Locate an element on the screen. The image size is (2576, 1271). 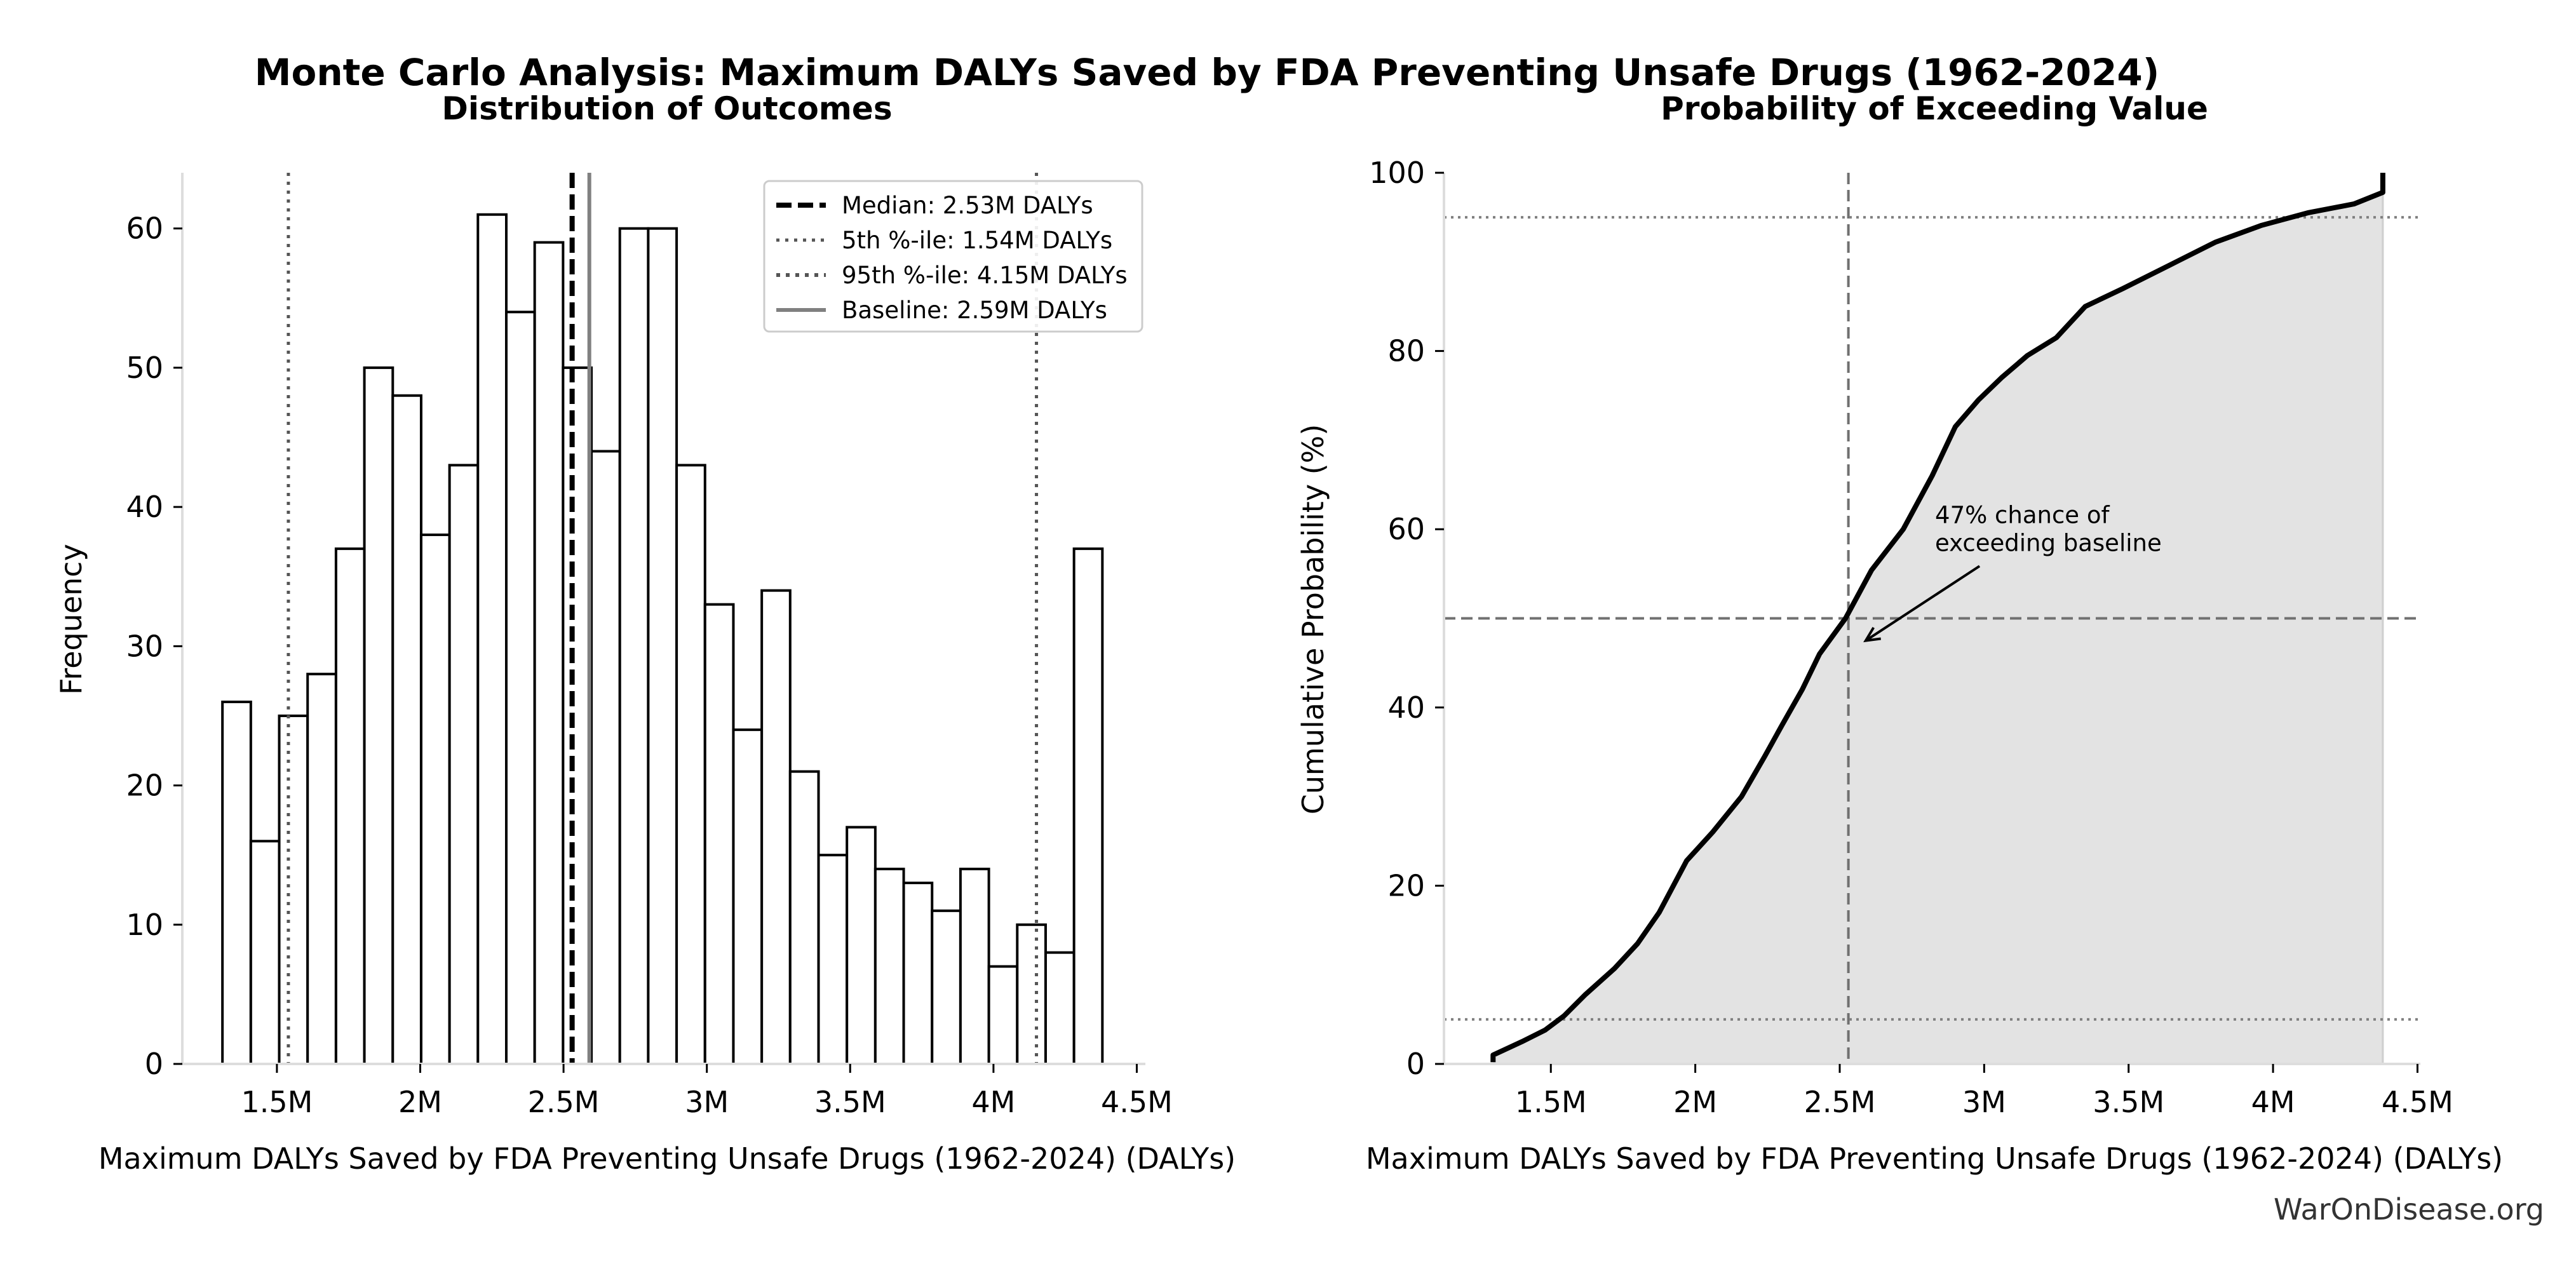
y-tick-label: 30 is located at coordinates (144, 646).